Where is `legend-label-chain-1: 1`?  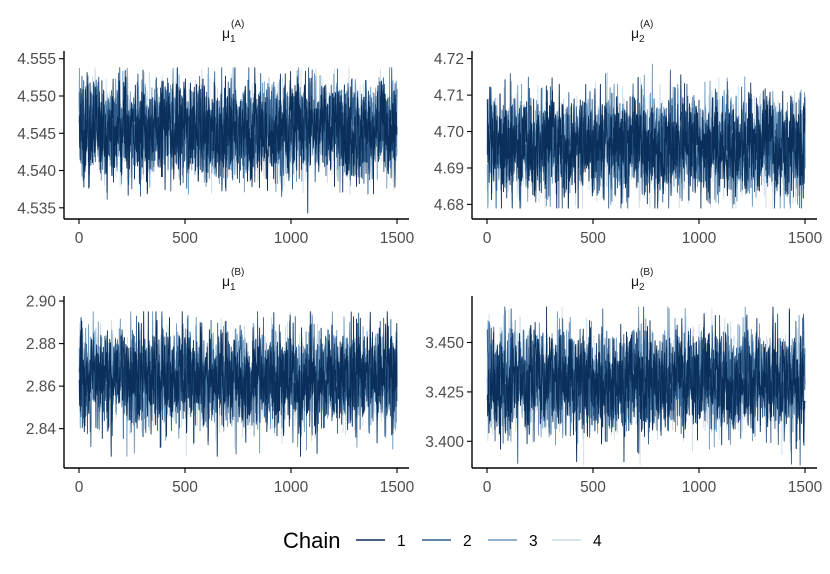
legend-label-chain-1: 1 is located at coordinates (401, 541).